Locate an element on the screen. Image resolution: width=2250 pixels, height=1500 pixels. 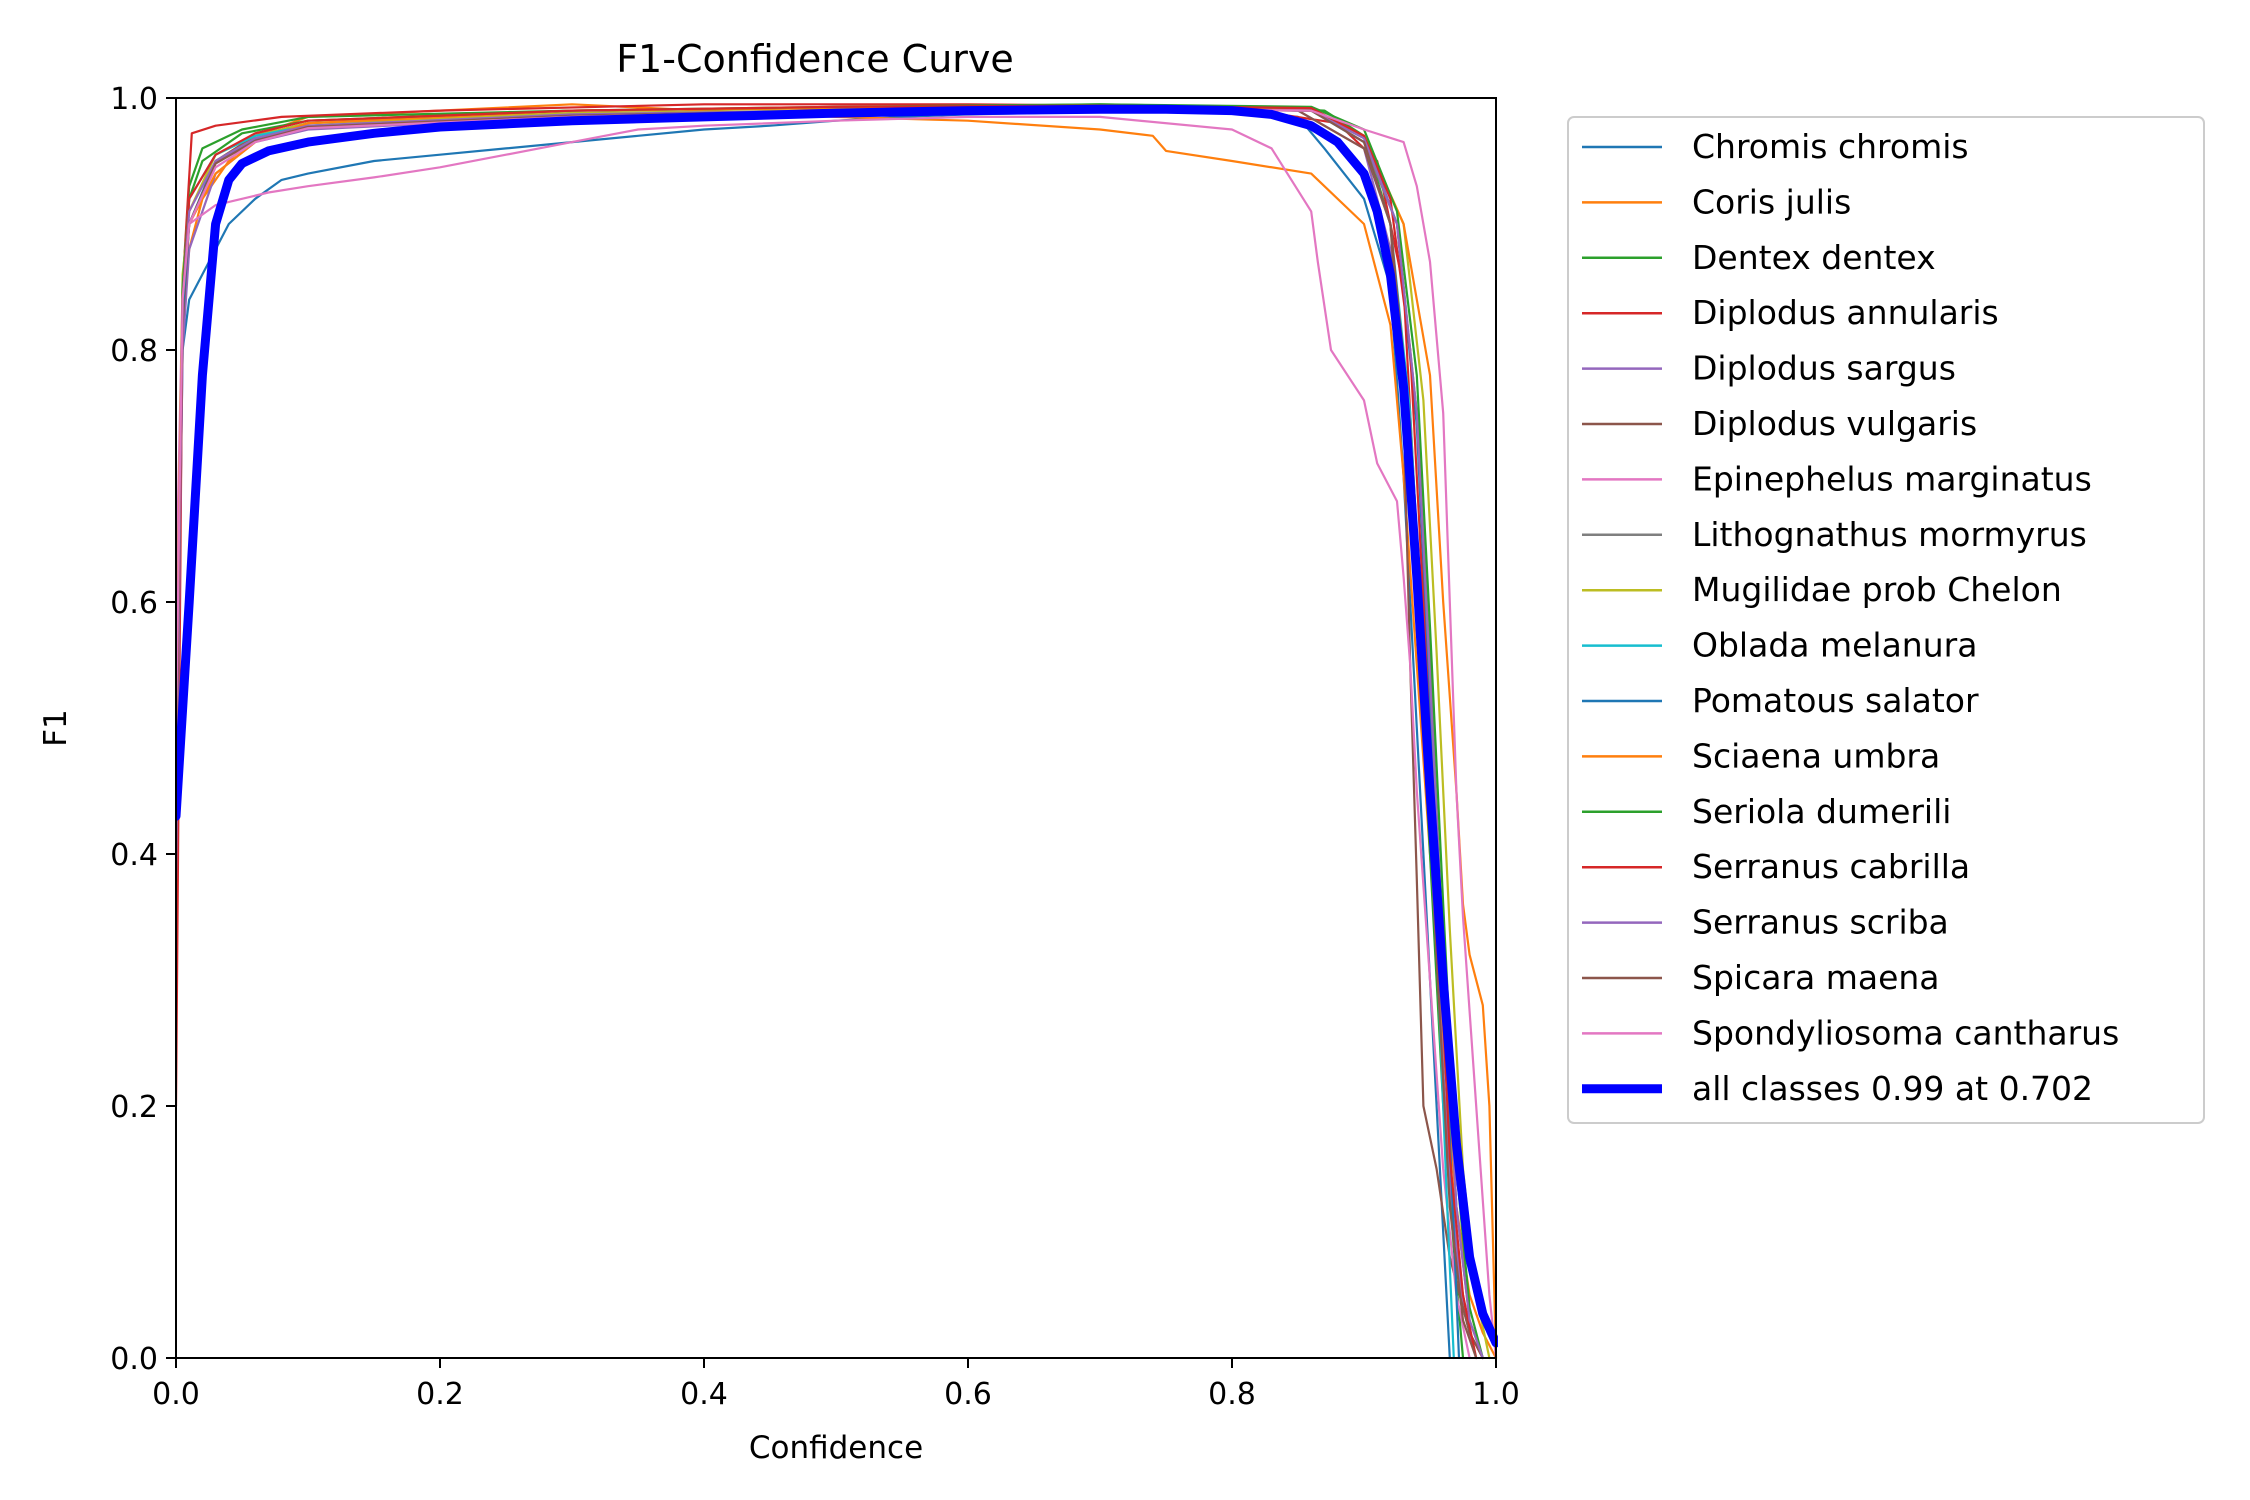
legend-label: Mugilidae prob Chelon is located at coordinates (1877, 589).